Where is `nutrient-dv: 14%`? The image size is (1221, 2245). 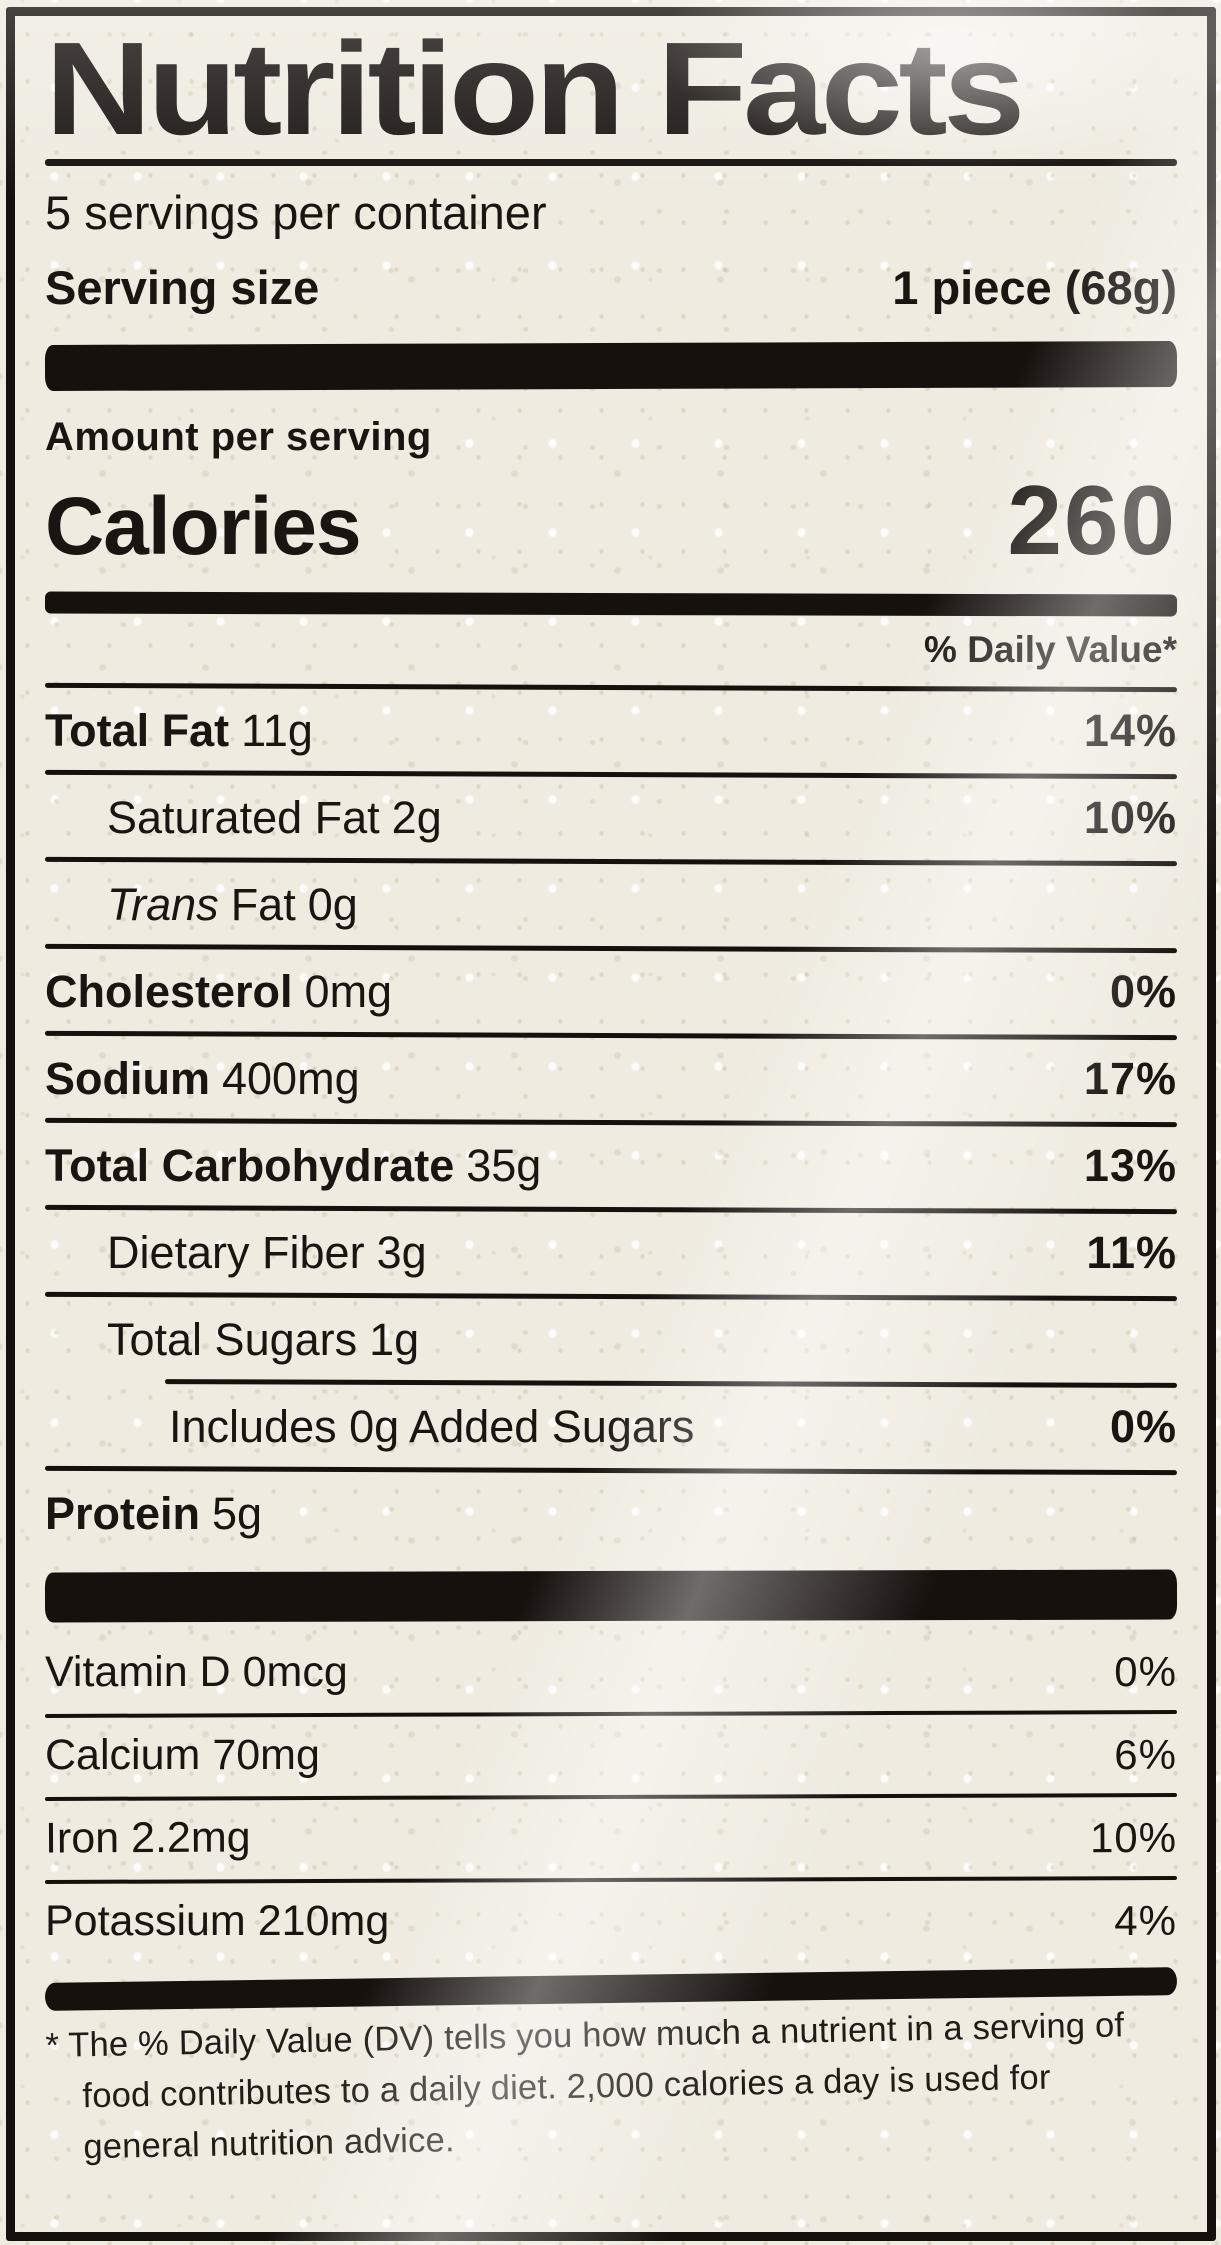 nutrient-dv: 14% is located at coordinates (1130, 731).